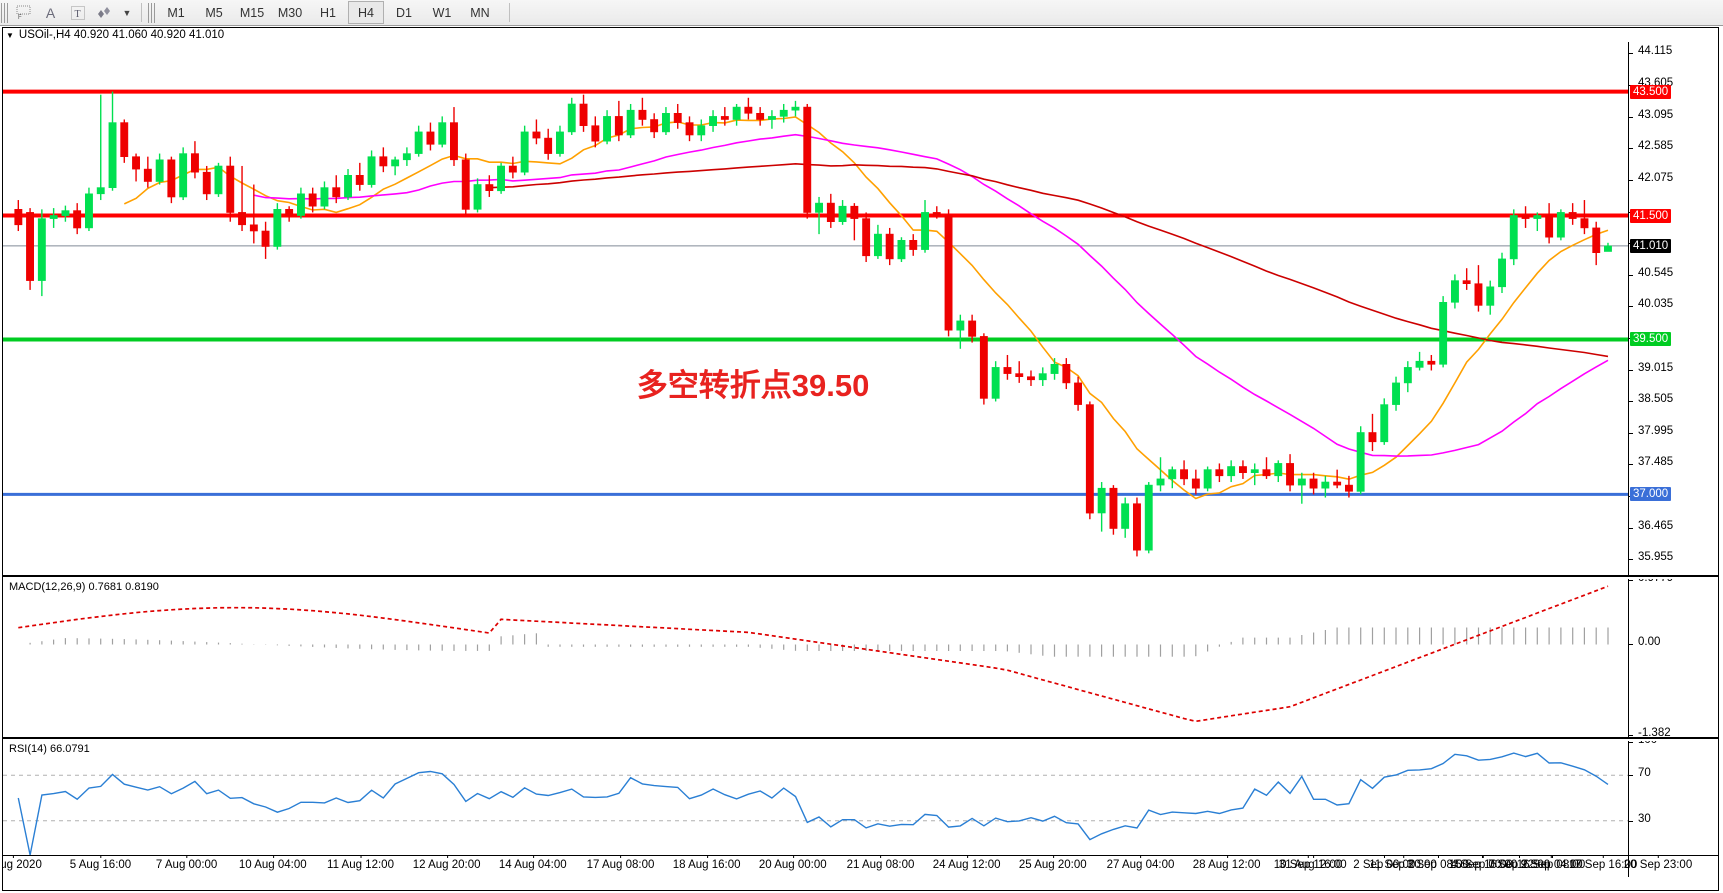  What do you see at coordinates (1656, 272) in the screenshot?
I see `price-tick-label: 40.545` at bounding box center [1656, 272].